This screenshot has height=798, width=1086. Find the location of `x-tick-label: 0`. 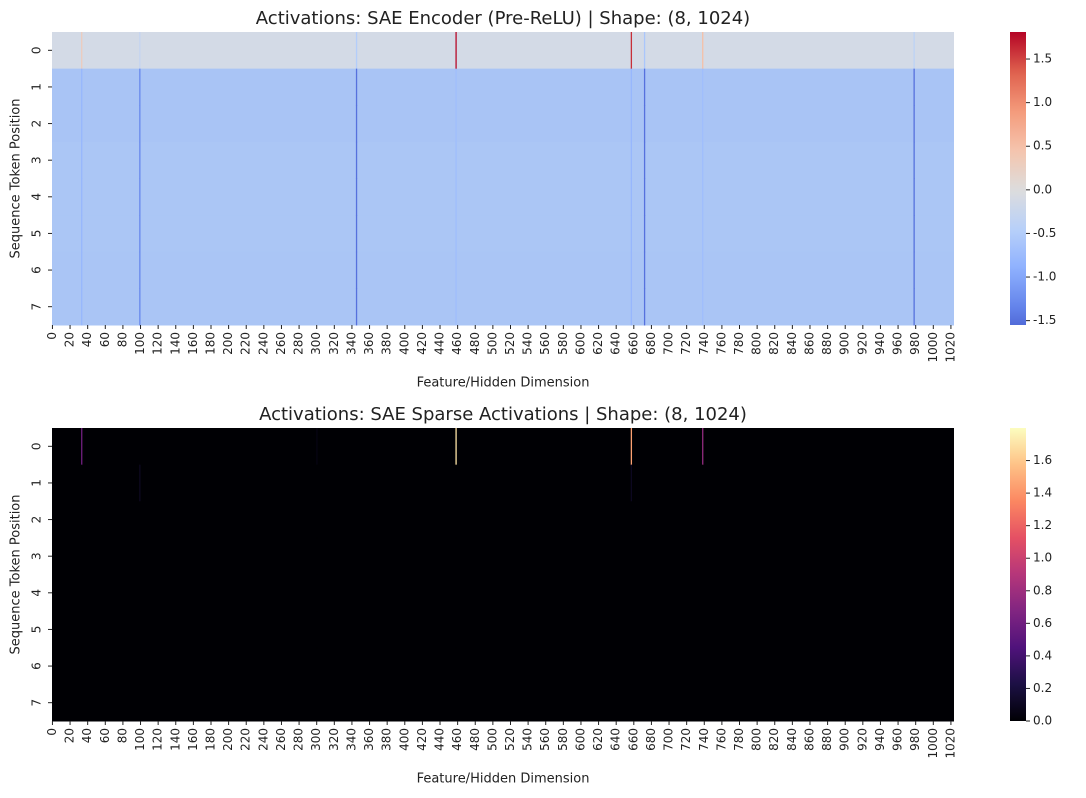

x-tick-label: 0 is located at coordinates (52, 732).